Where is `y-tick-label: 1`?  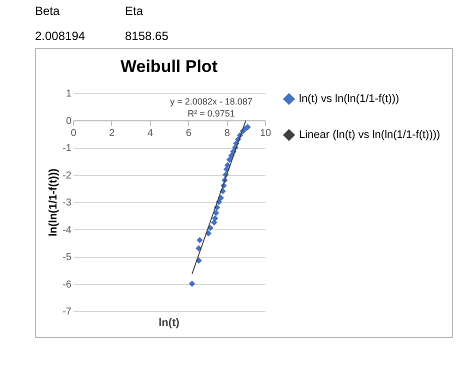 y-tick-label: 1 is located at coordinates (69, 94).